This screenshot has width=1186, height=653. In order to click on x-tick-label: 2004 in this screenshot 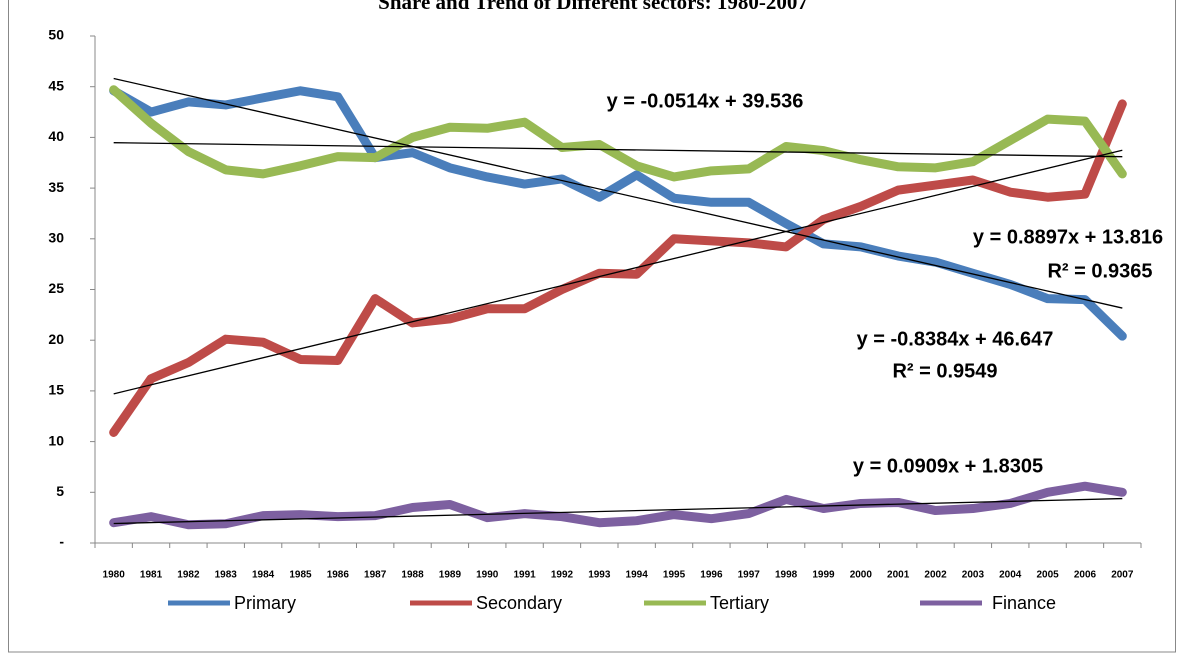, I will do `click(1010, 575)`.